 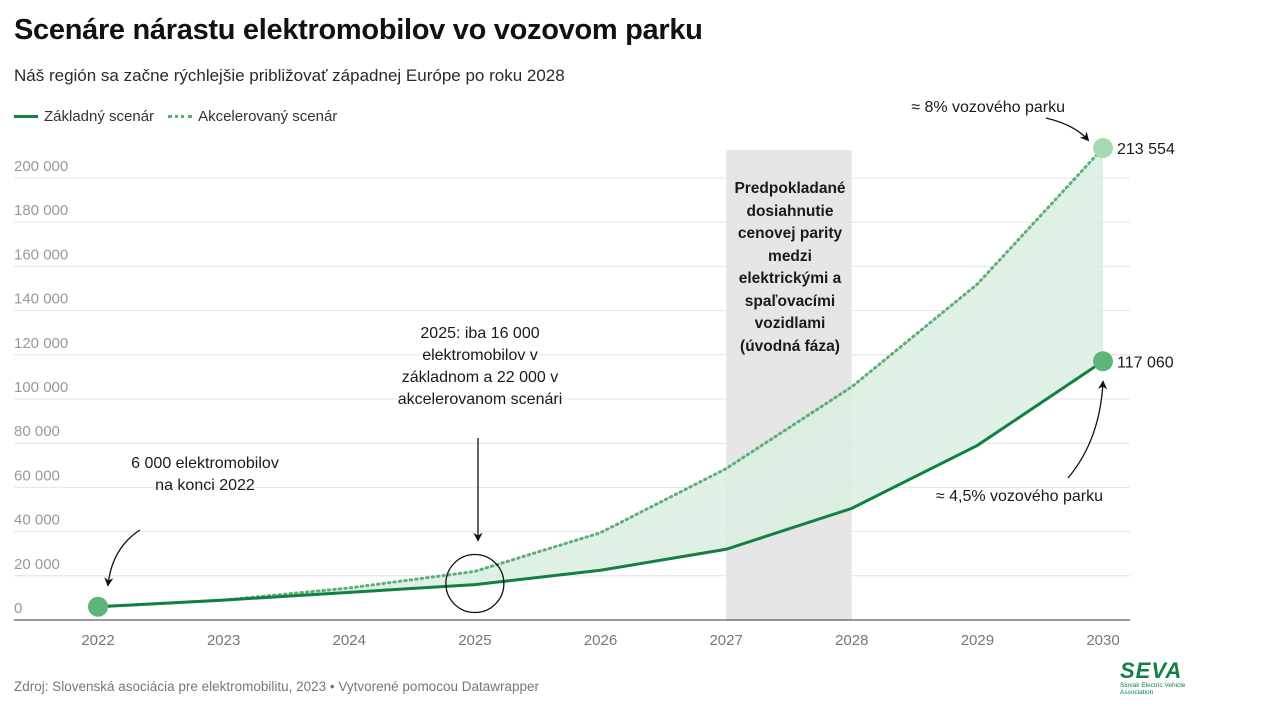 What do you see at coordinates (122, 558) in the screenshot?
I see `start-arrow` at bounding box center [122, 558].